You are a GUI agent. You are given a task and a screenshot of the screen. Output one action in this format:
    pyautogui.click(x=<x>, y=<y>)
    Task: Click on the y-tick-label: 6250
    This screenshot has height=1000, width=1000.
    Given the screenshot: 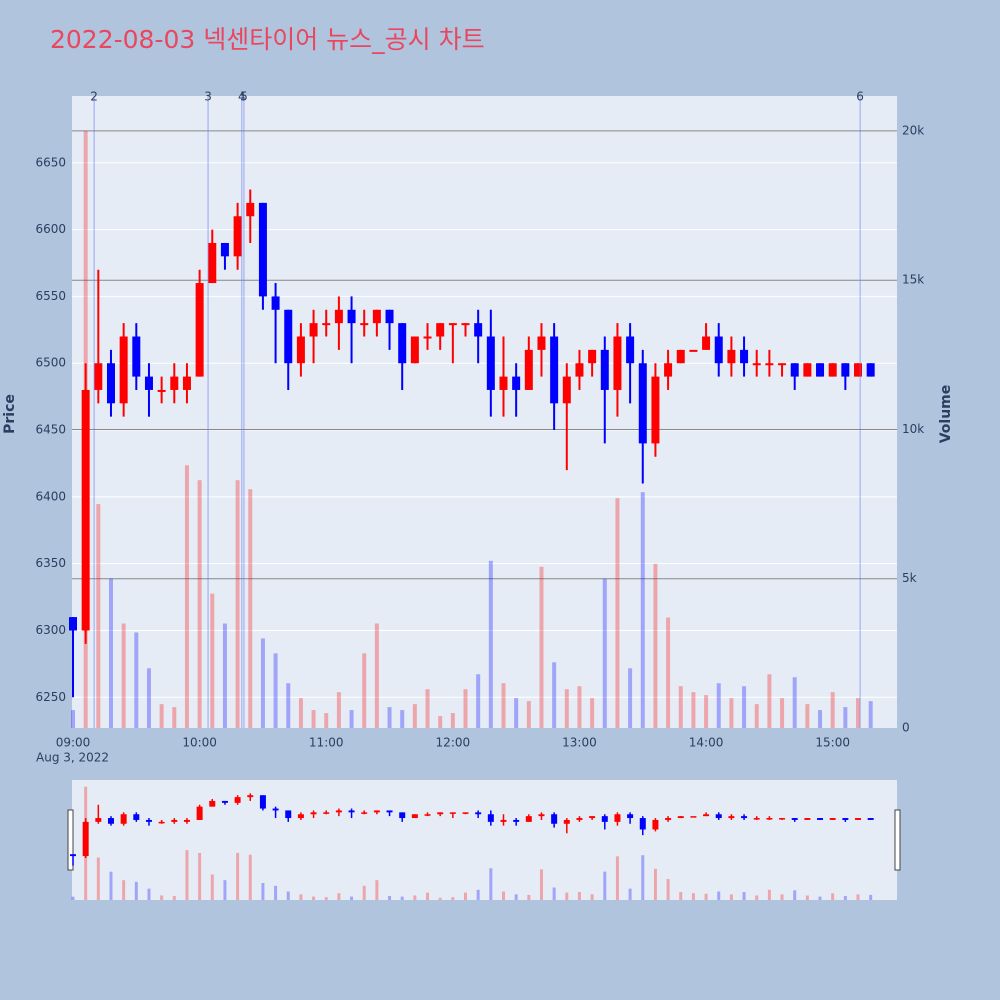 What is the action you would take?
    pyautogui.click(x=50, y=697)
    